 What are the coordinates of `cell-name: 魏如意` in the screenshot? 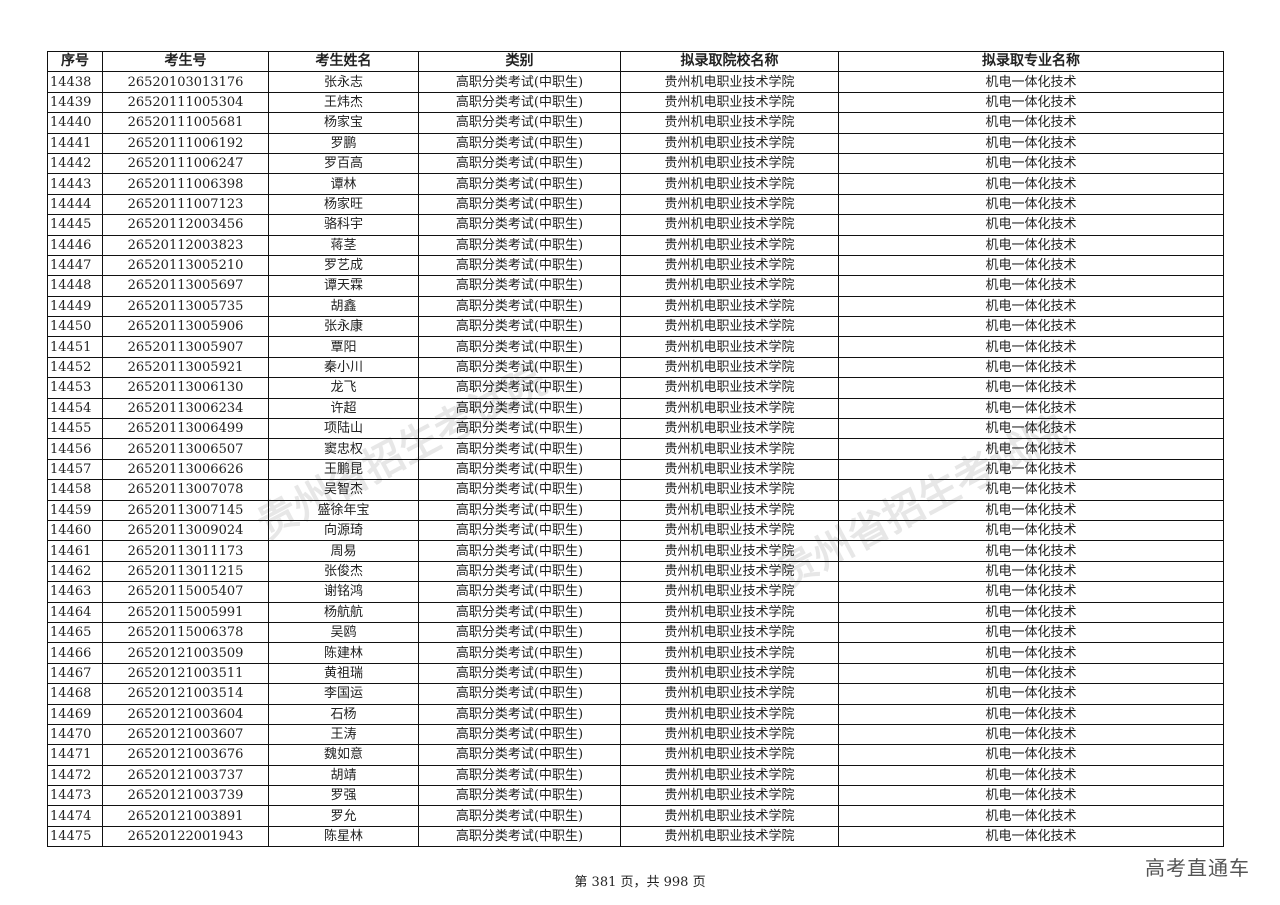 It's located at (343, 755).